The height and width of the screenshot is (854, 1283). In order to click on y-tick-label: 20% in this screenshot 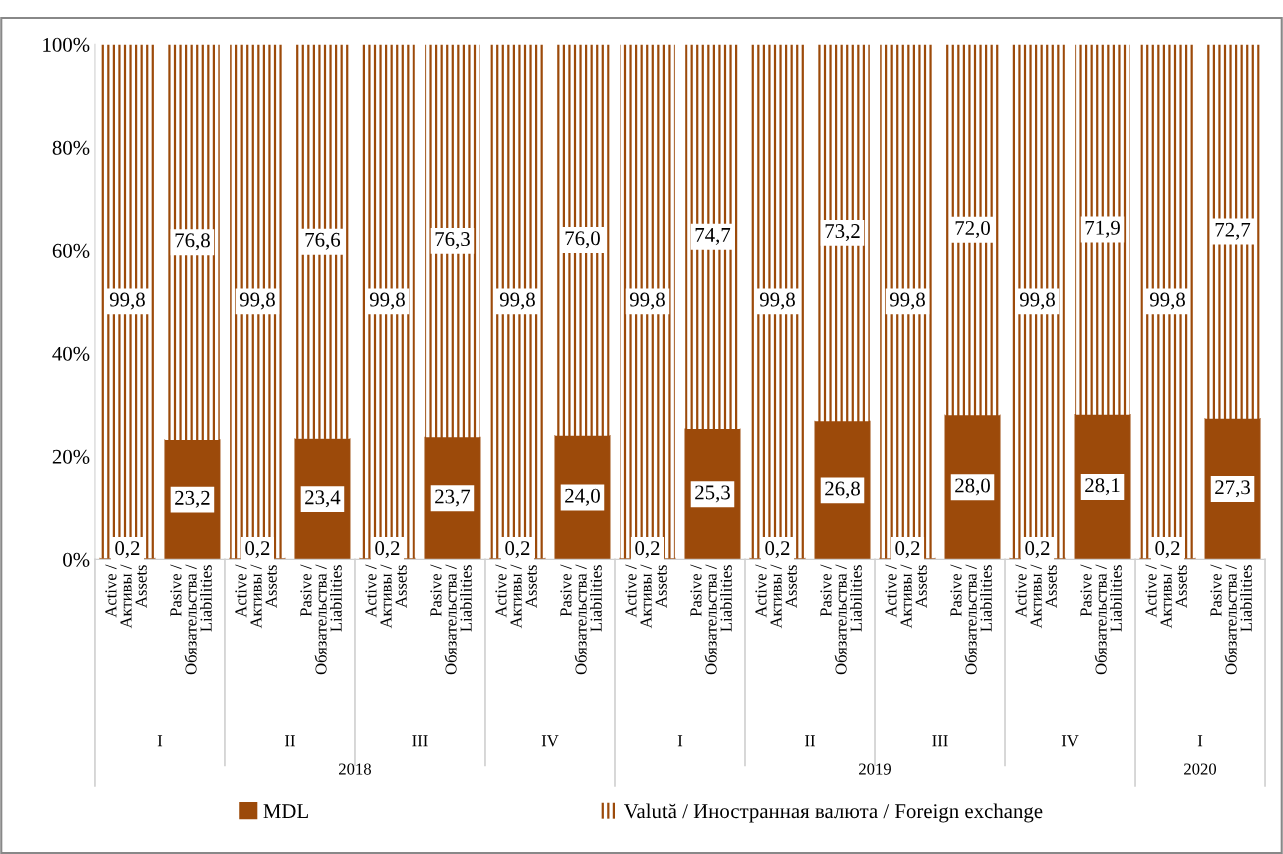, I will do `click(71, 456)`.